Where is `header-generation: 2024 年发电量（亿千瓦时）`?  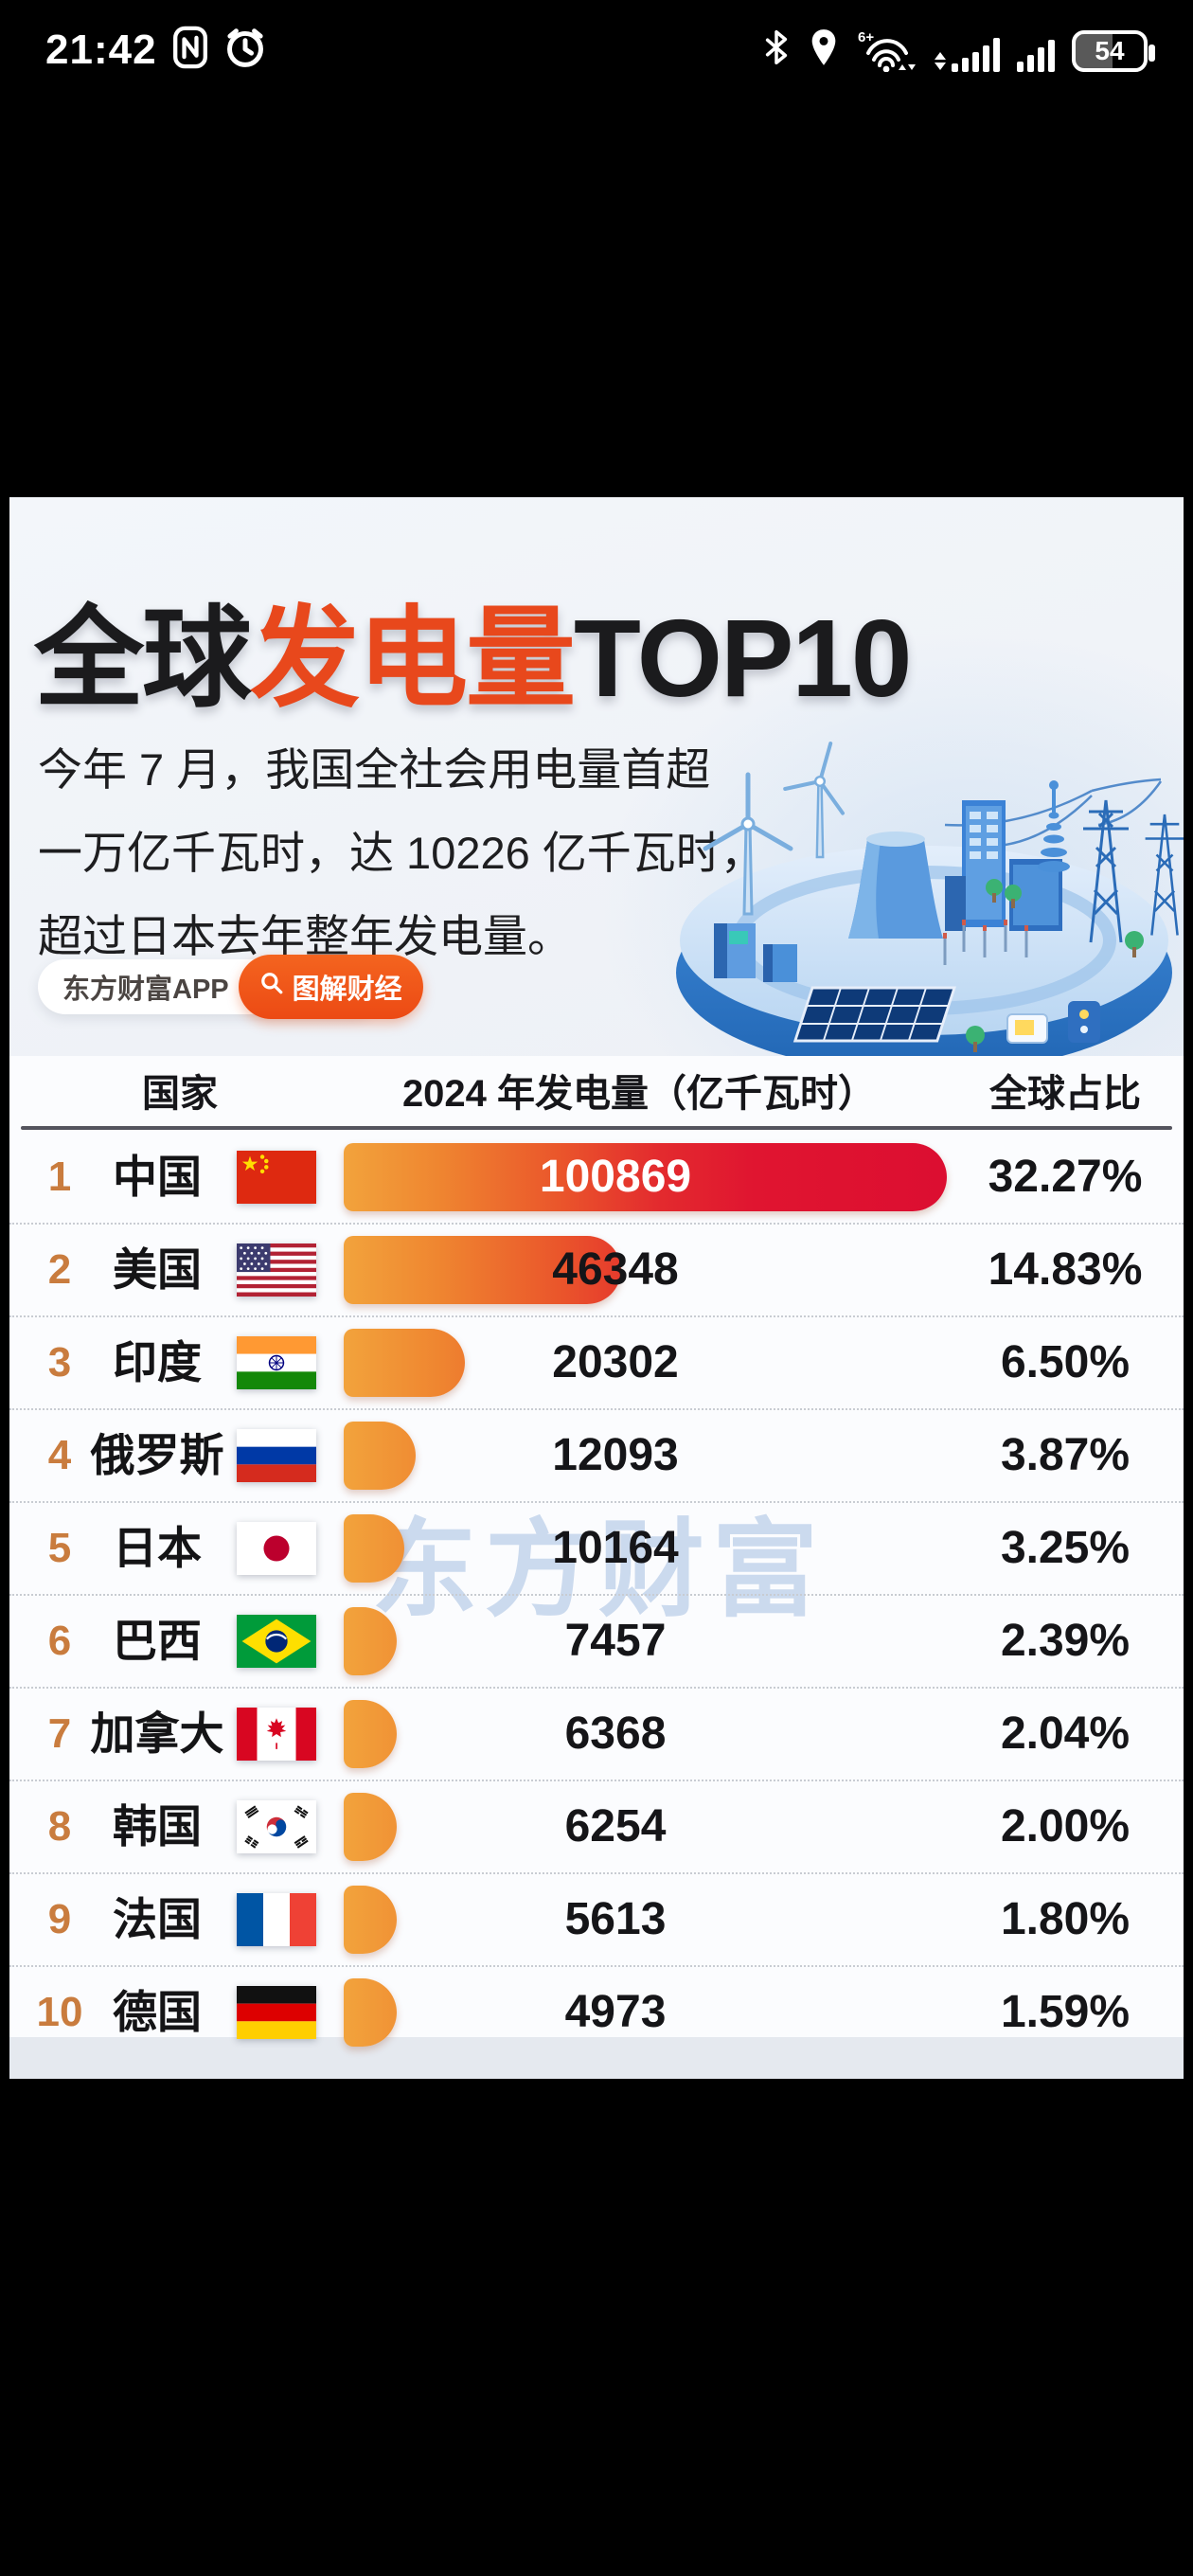 header-generation: 2024 年发电量（亿千瓦时） is located at coordinates (639, 1094).